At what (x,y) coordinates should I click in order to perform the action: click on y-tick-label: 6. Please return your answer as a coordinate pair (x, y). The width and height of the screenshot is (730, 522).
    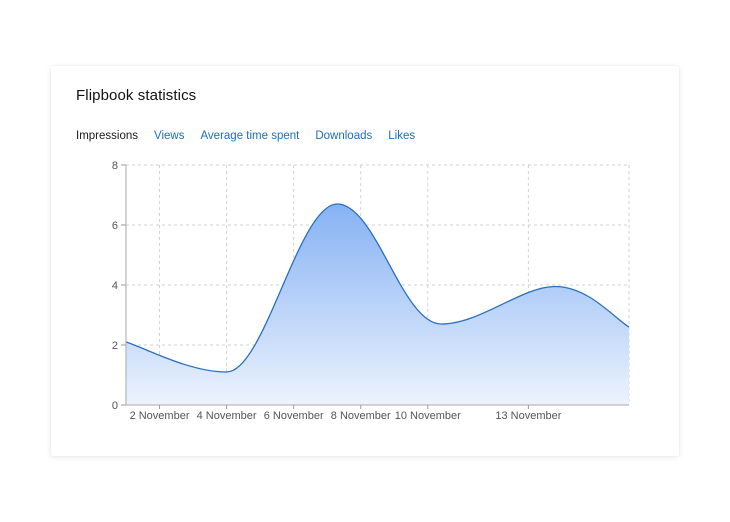
    Looking at the image, I should click on (115, 226).